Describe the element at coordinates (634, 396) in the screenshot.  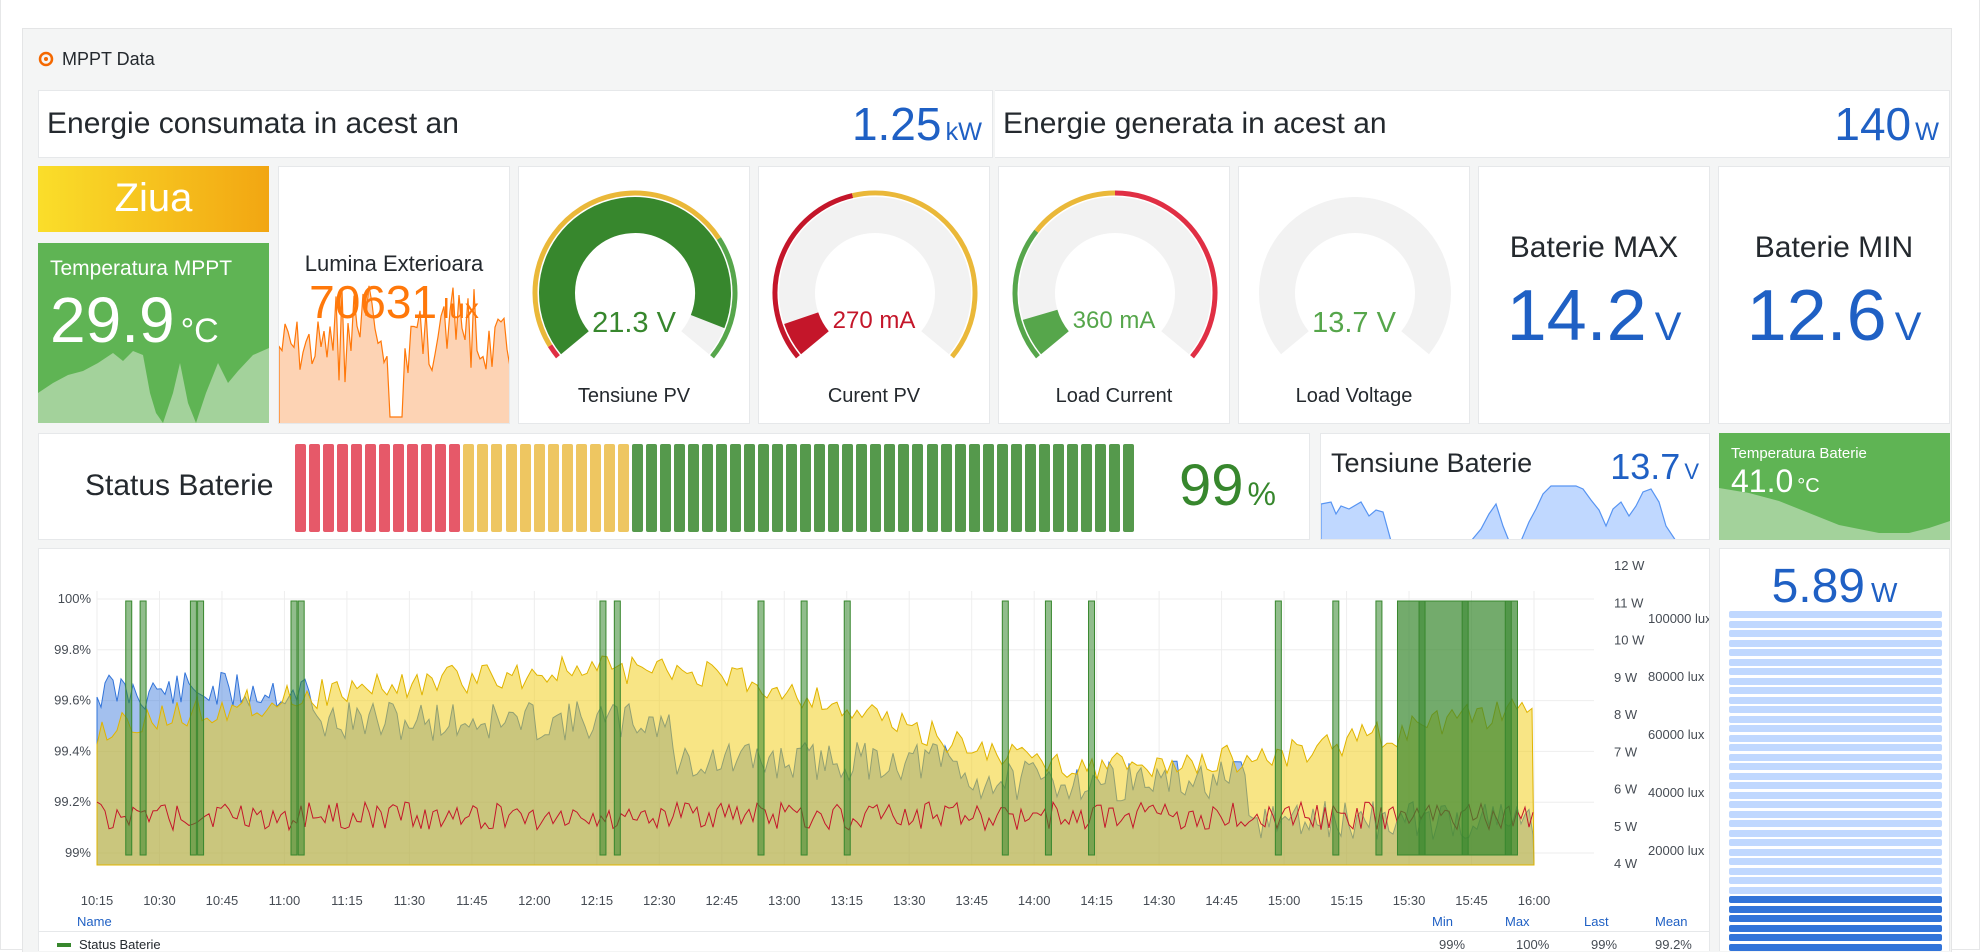
I see `tensiune-pv-label: Tensiune PV` at that location.